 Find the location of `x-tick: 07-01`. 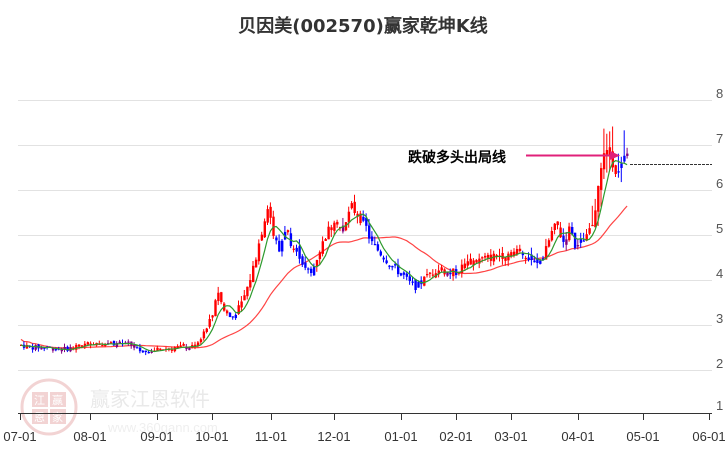

x-tick: 07-01 is located at coordinates (19, 436).